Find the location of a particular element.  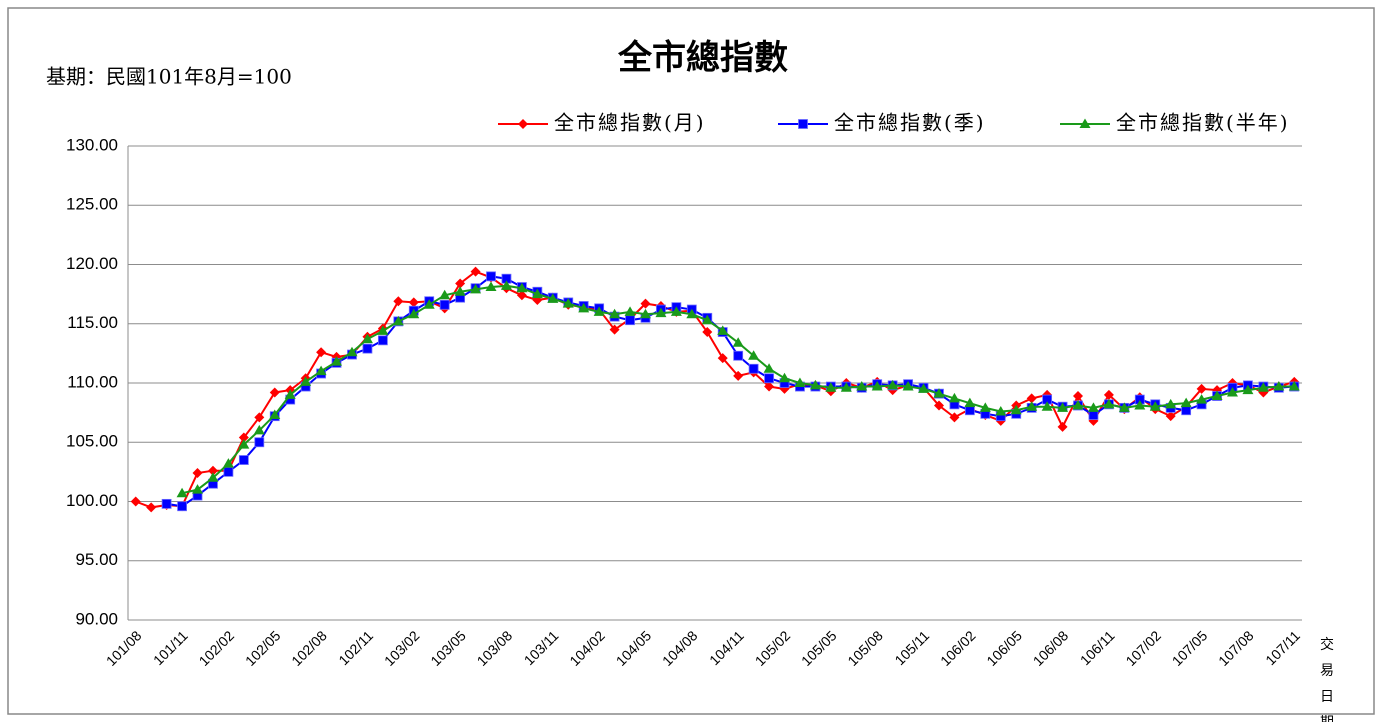

x-tick-label: 105/11 is located at coordinates (911, 647).